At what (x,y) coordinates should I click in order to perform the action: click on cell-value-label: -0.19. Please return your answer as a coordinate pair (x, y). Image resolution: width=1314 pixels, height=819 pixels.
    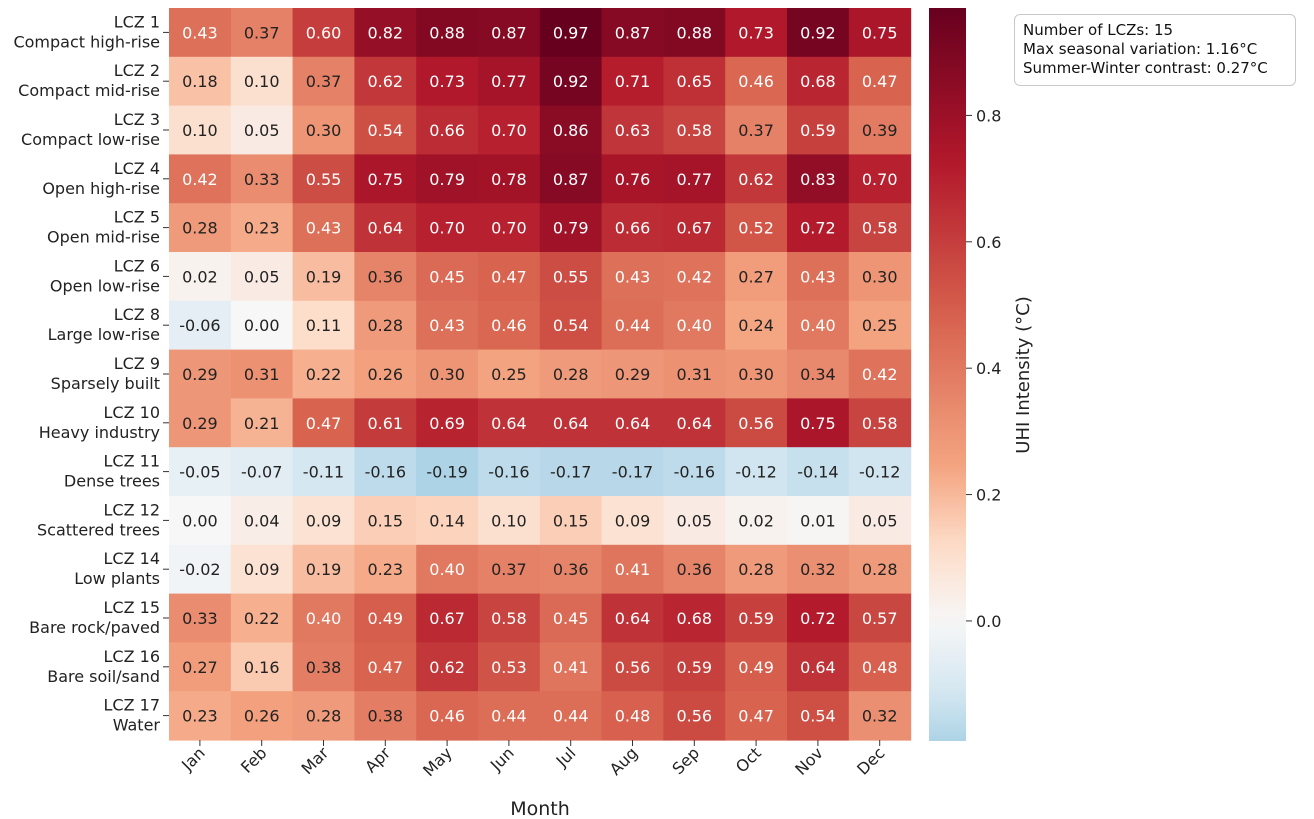
    Looking at the image, I should click on (446, 472).